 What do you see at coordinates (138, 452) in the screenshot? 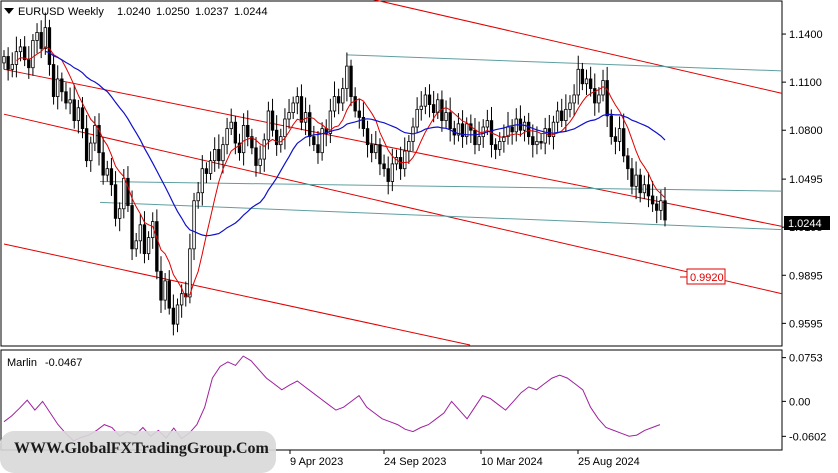
I see `watermark-background` at bounding box center [138, 452].